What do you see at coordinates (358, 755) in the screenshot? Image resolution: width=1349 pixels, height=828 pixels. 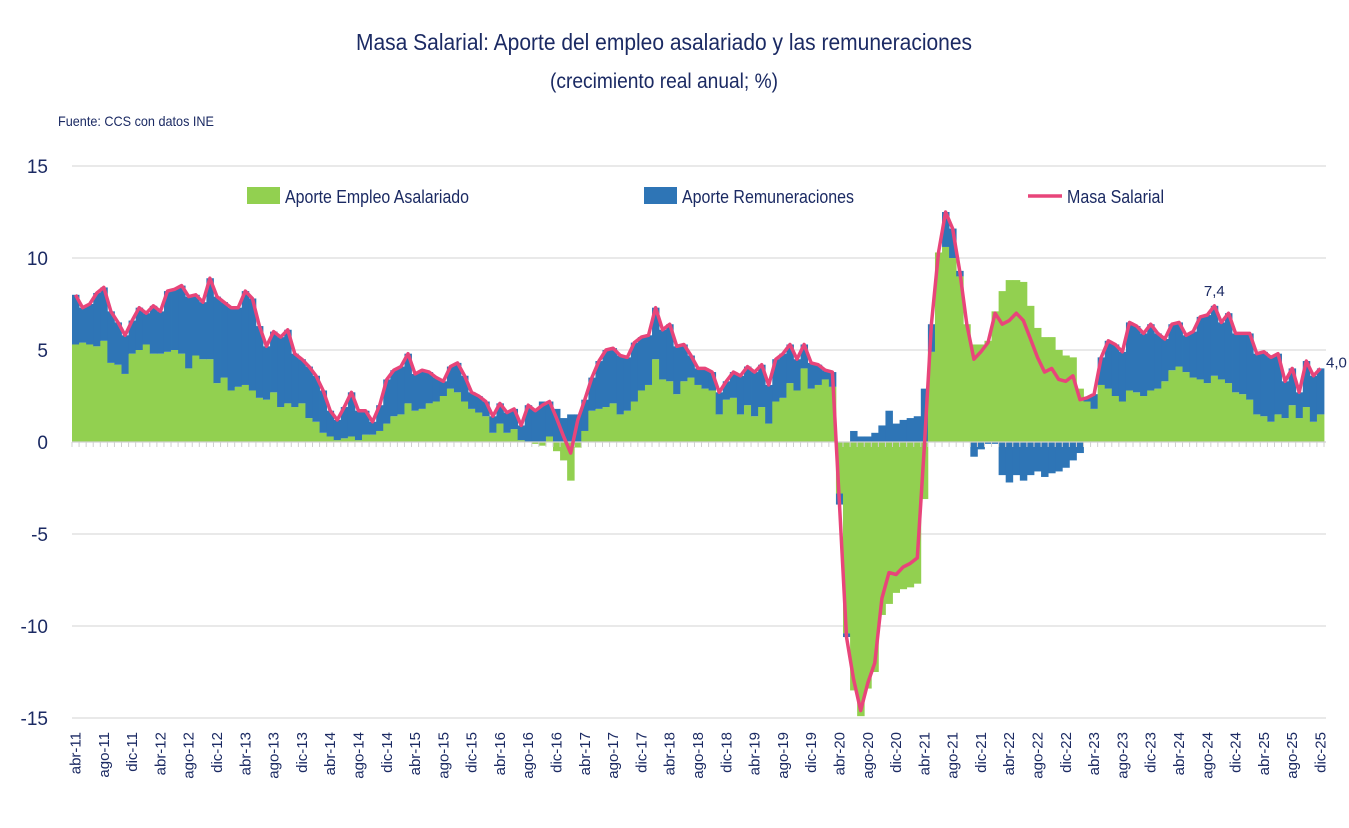 I see `x-tick-label: ago-14` at bounding box center [358, 755].